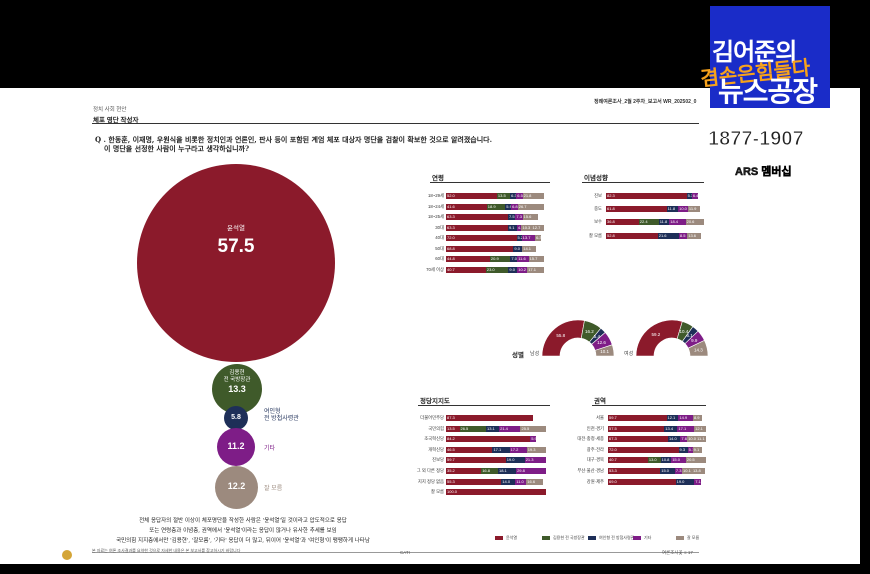 This screenshot has width=870, height=574. Describe the element at coordinates (436, 428) in the screenshot. I see `party-row-label: 국민의힘` at that location.